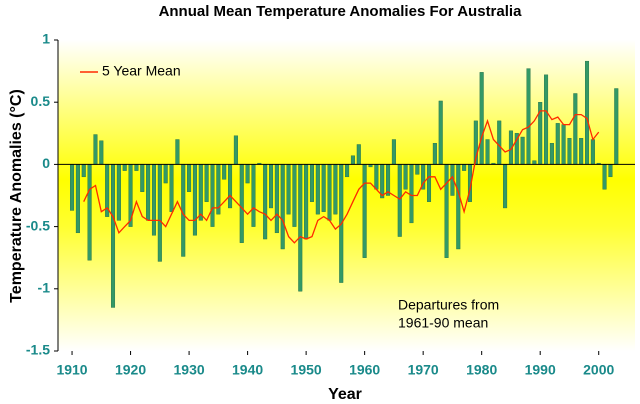 The height and width of the screenshot is (404, 640). What do you see at coordinates (38, 350) in the screenshot?
I see `y-tick-label: -1.5` at bounding box center [38, 350].